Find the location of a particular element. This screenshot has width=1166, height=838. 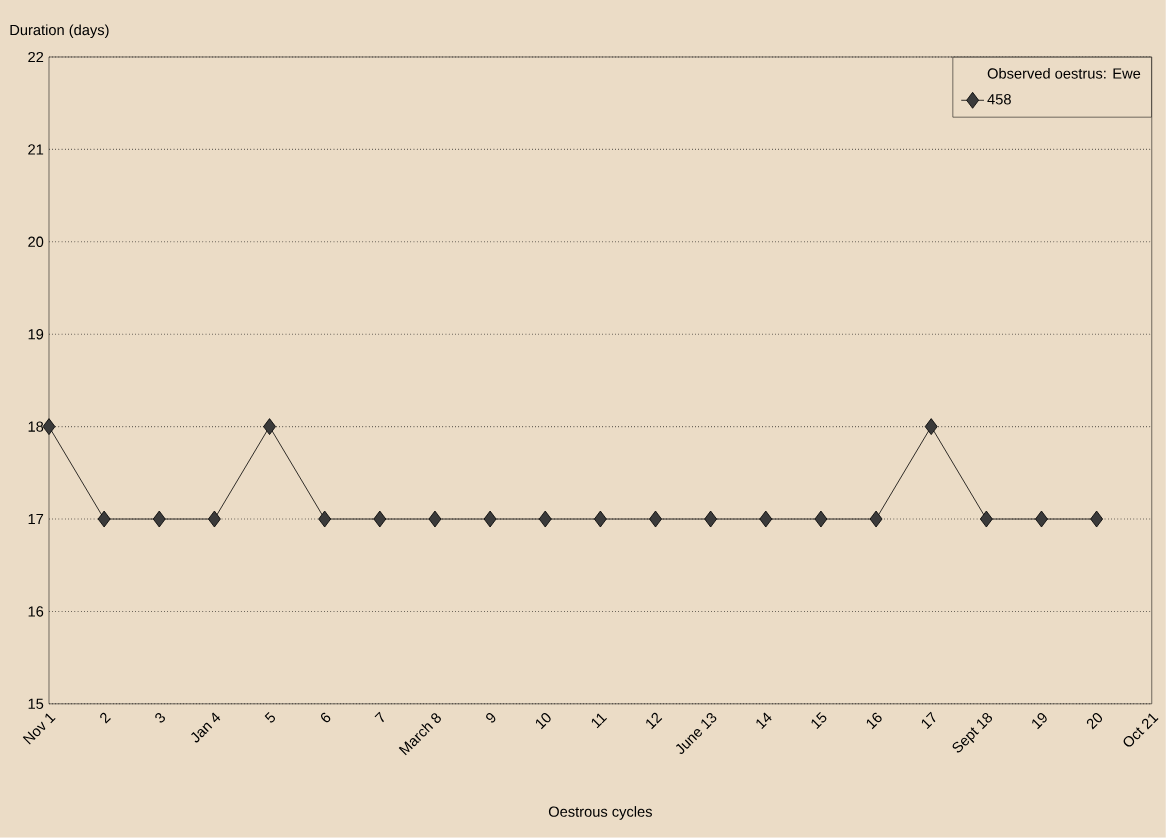

x-tick-label: 2 is located at coordinates (105, 718).